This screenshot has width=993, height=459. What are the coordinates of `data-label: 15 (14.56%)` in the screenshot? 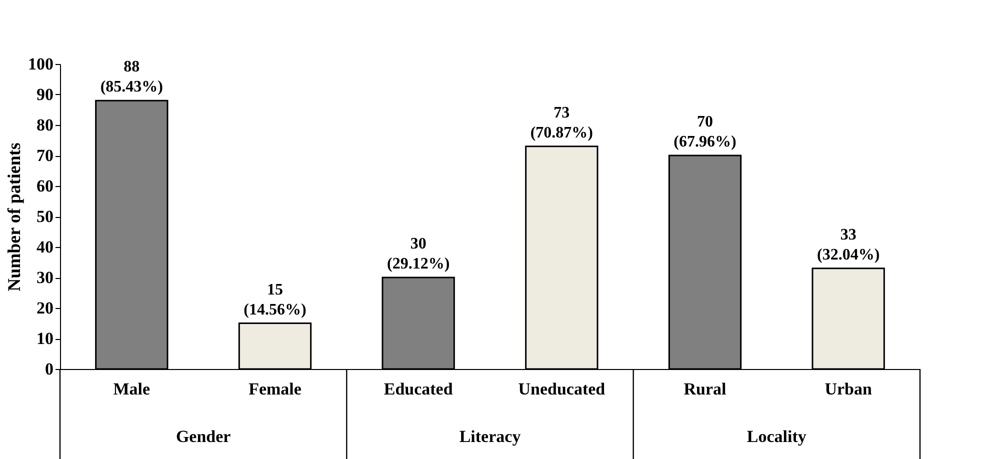 It's located at (275, 299).